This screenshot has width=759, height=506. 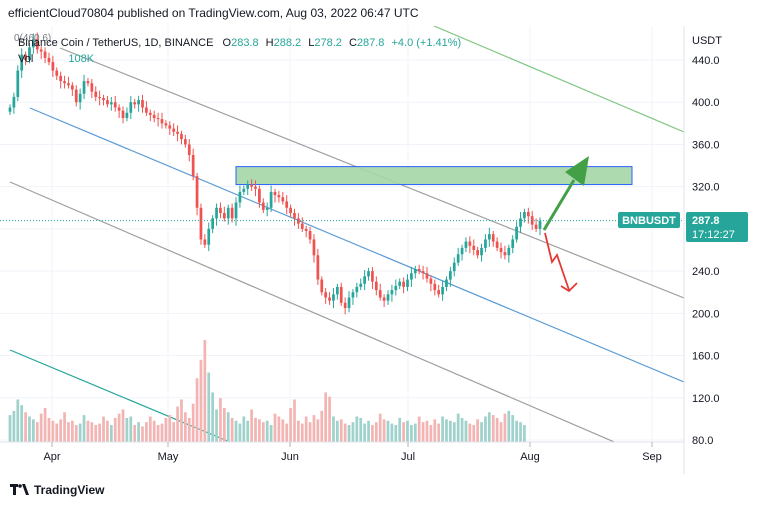 What do you see at coordinates (649, 220) in the screenshot?
I see `symbol-label-box` at bounding box center [649, 220].